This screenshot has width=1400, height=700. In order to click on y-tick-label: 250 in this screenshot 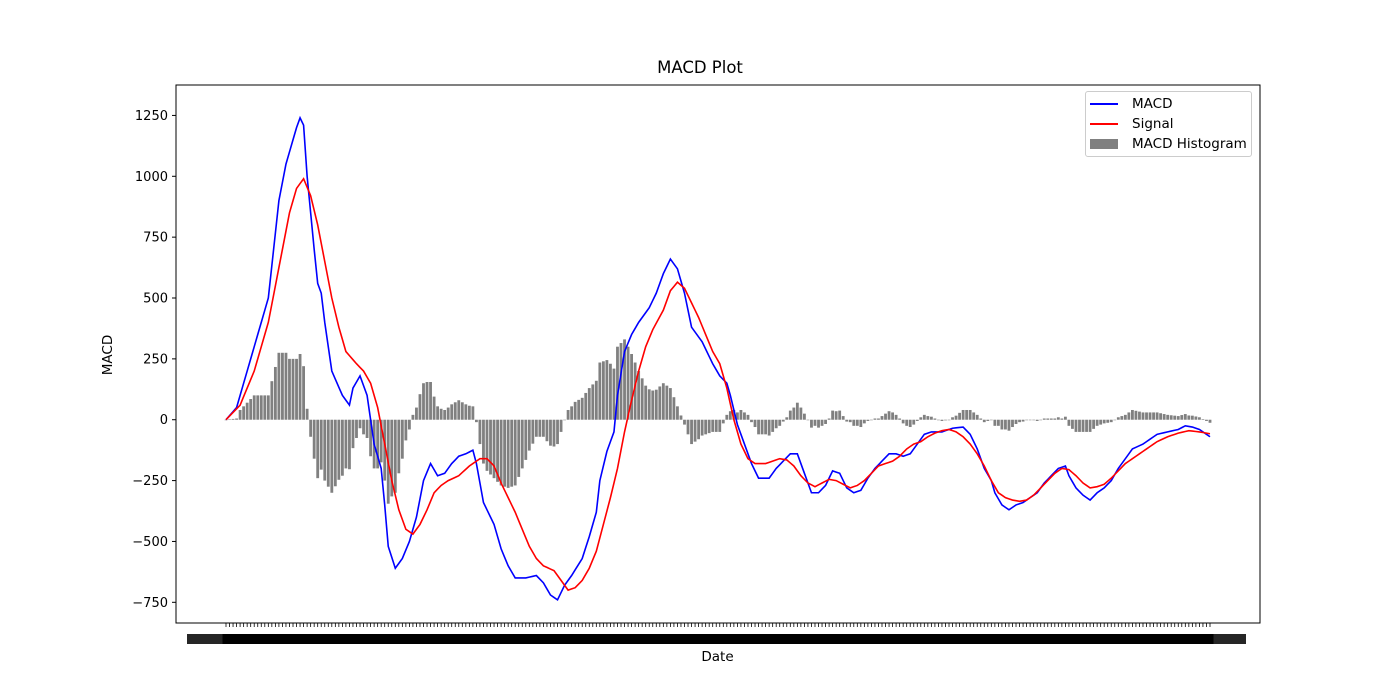, I will do `click(155, 359)`.